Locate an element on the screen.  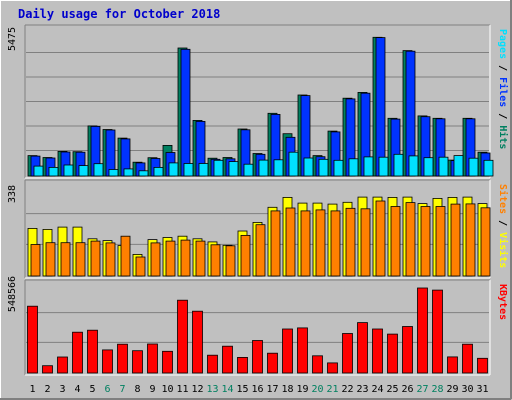
x-tick-label-day-9: 9 is located at coordinates (152, 389).